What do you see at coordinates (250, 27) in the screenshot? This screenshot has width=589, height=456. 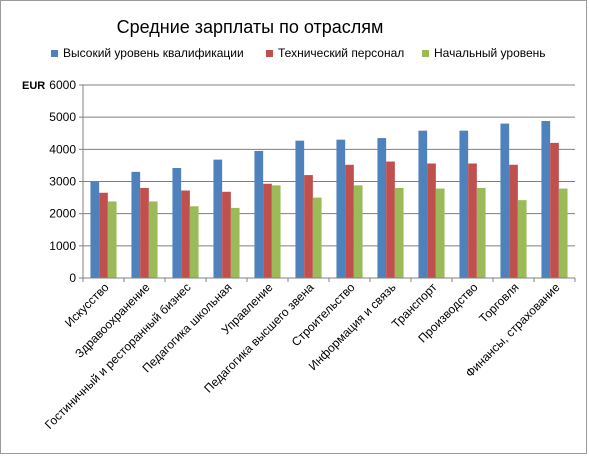 I see `chart-title: Средние зарплаты по отраслям` at bounding box center [250, 27].